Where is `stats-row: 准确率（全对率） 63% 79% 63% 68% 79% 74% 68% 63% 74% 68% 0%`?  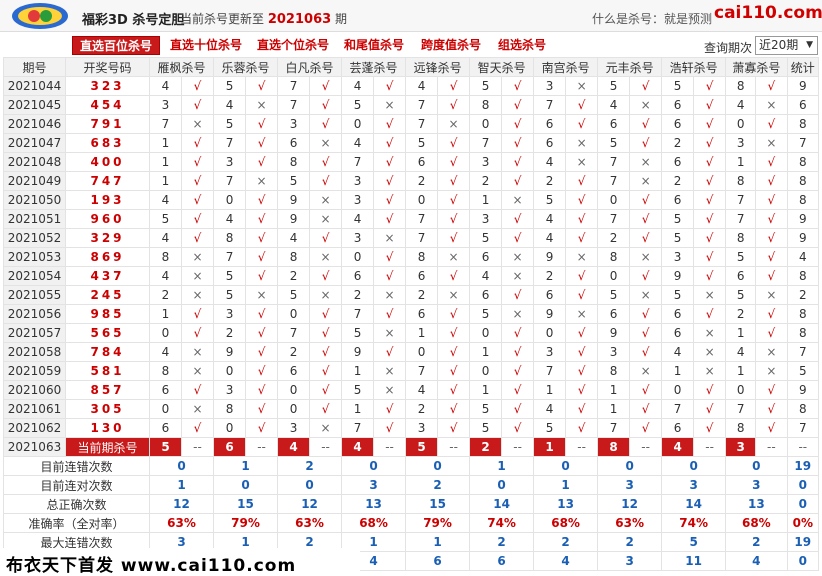
stats-row: 准确率（全对率） 63% 79% 63% 68% 79% 74% 68% 63% 74% 68% 0% is located at coordinates (411, 523).